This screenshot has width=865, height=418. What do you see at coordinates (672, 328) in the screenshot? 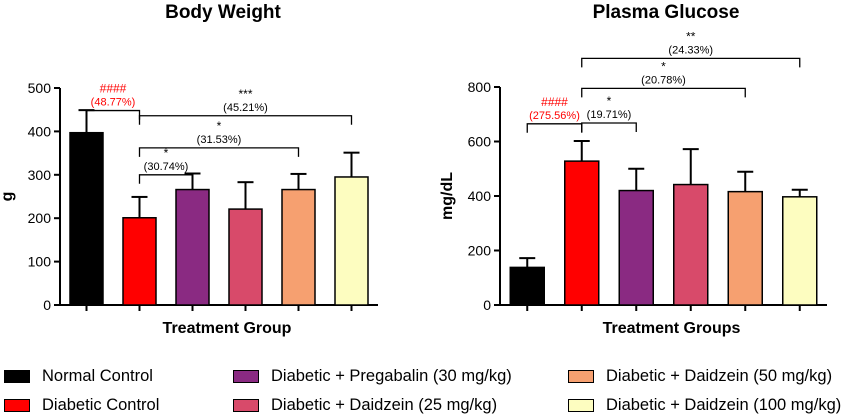
I see `pg-x-axis-label: Treatment Groups` at bounding box center [672, 328].